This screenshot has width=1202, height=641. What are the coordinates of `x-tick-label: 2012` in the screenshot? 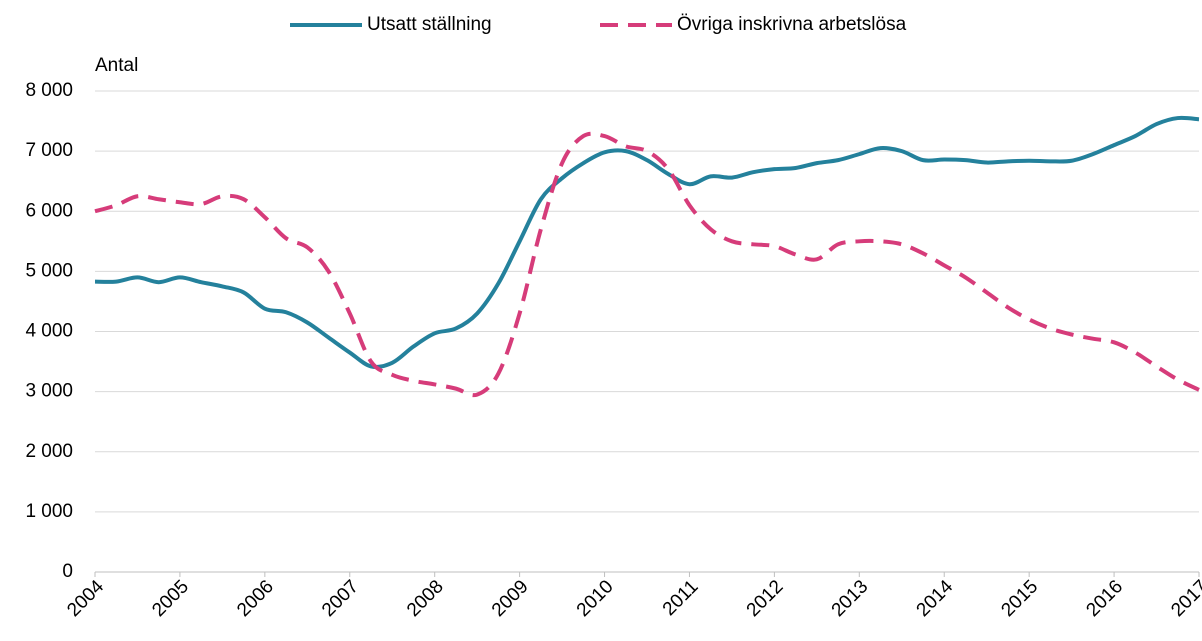 It's located at (765, 598).